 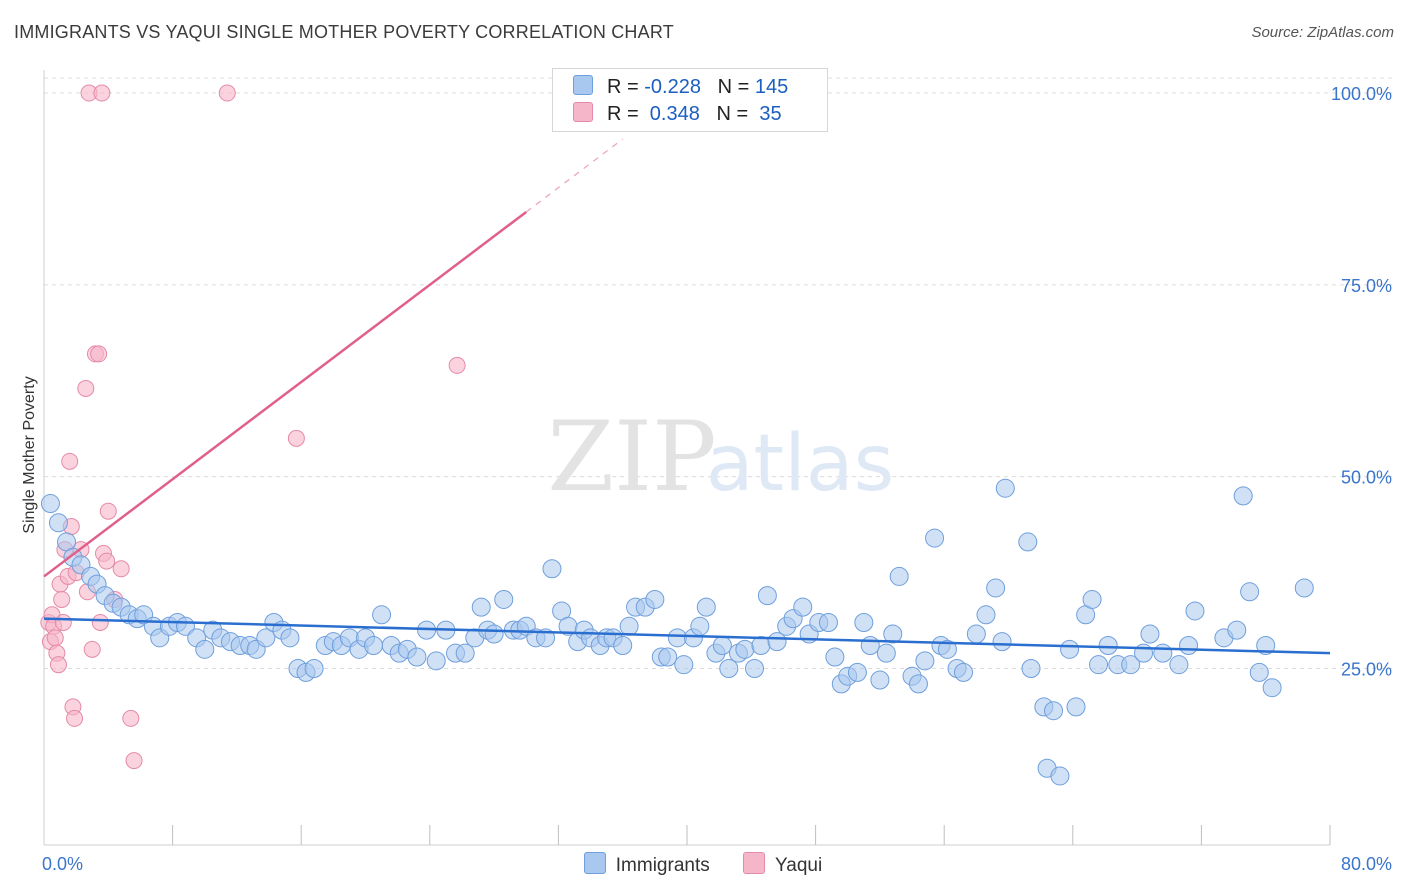 I want to click on series-legend: Immigrants Yaqui, so click(x=703, y=864).